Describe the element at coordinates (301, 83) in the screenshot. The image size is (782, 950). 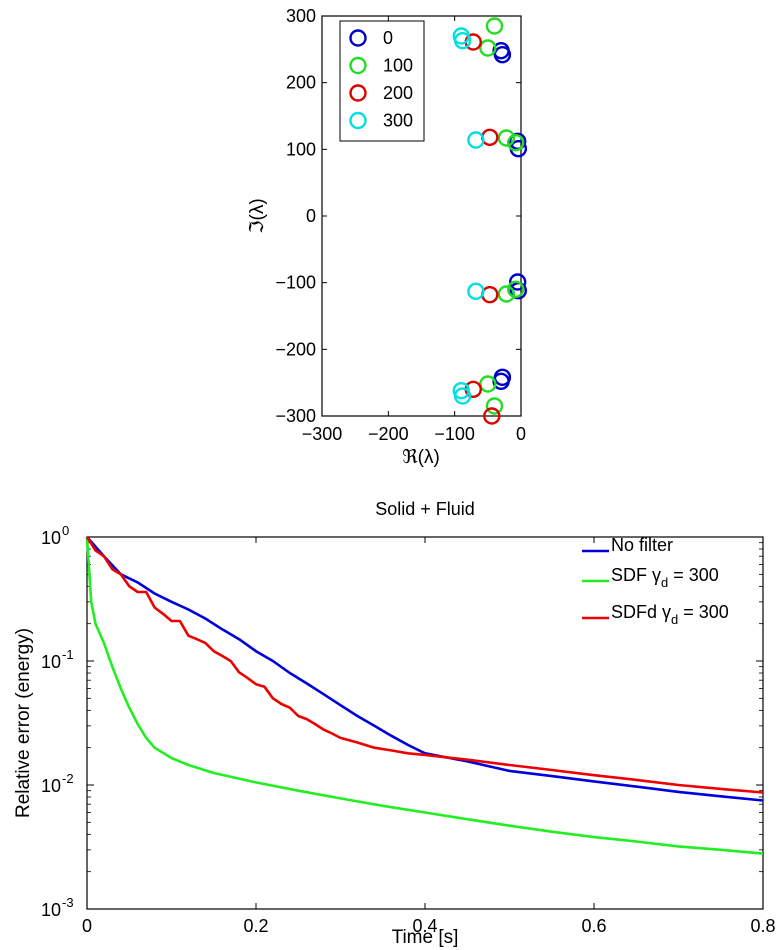
I see `plot1-ytick-label: 200` at that location.